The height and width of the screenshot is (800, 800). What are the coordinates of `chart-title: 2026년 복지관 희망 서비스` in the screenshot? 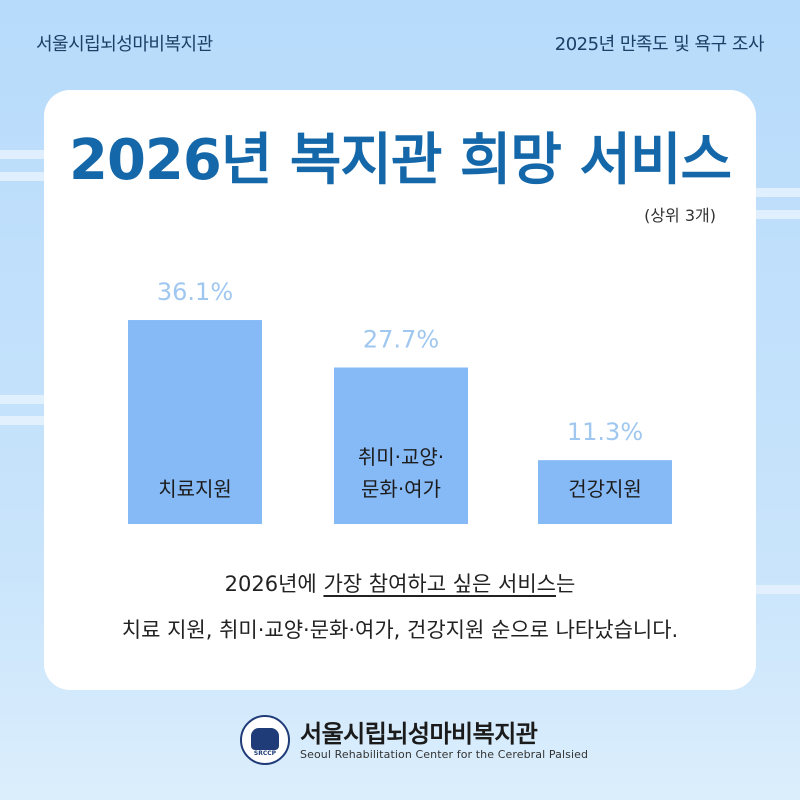 It's located at (400, 160).